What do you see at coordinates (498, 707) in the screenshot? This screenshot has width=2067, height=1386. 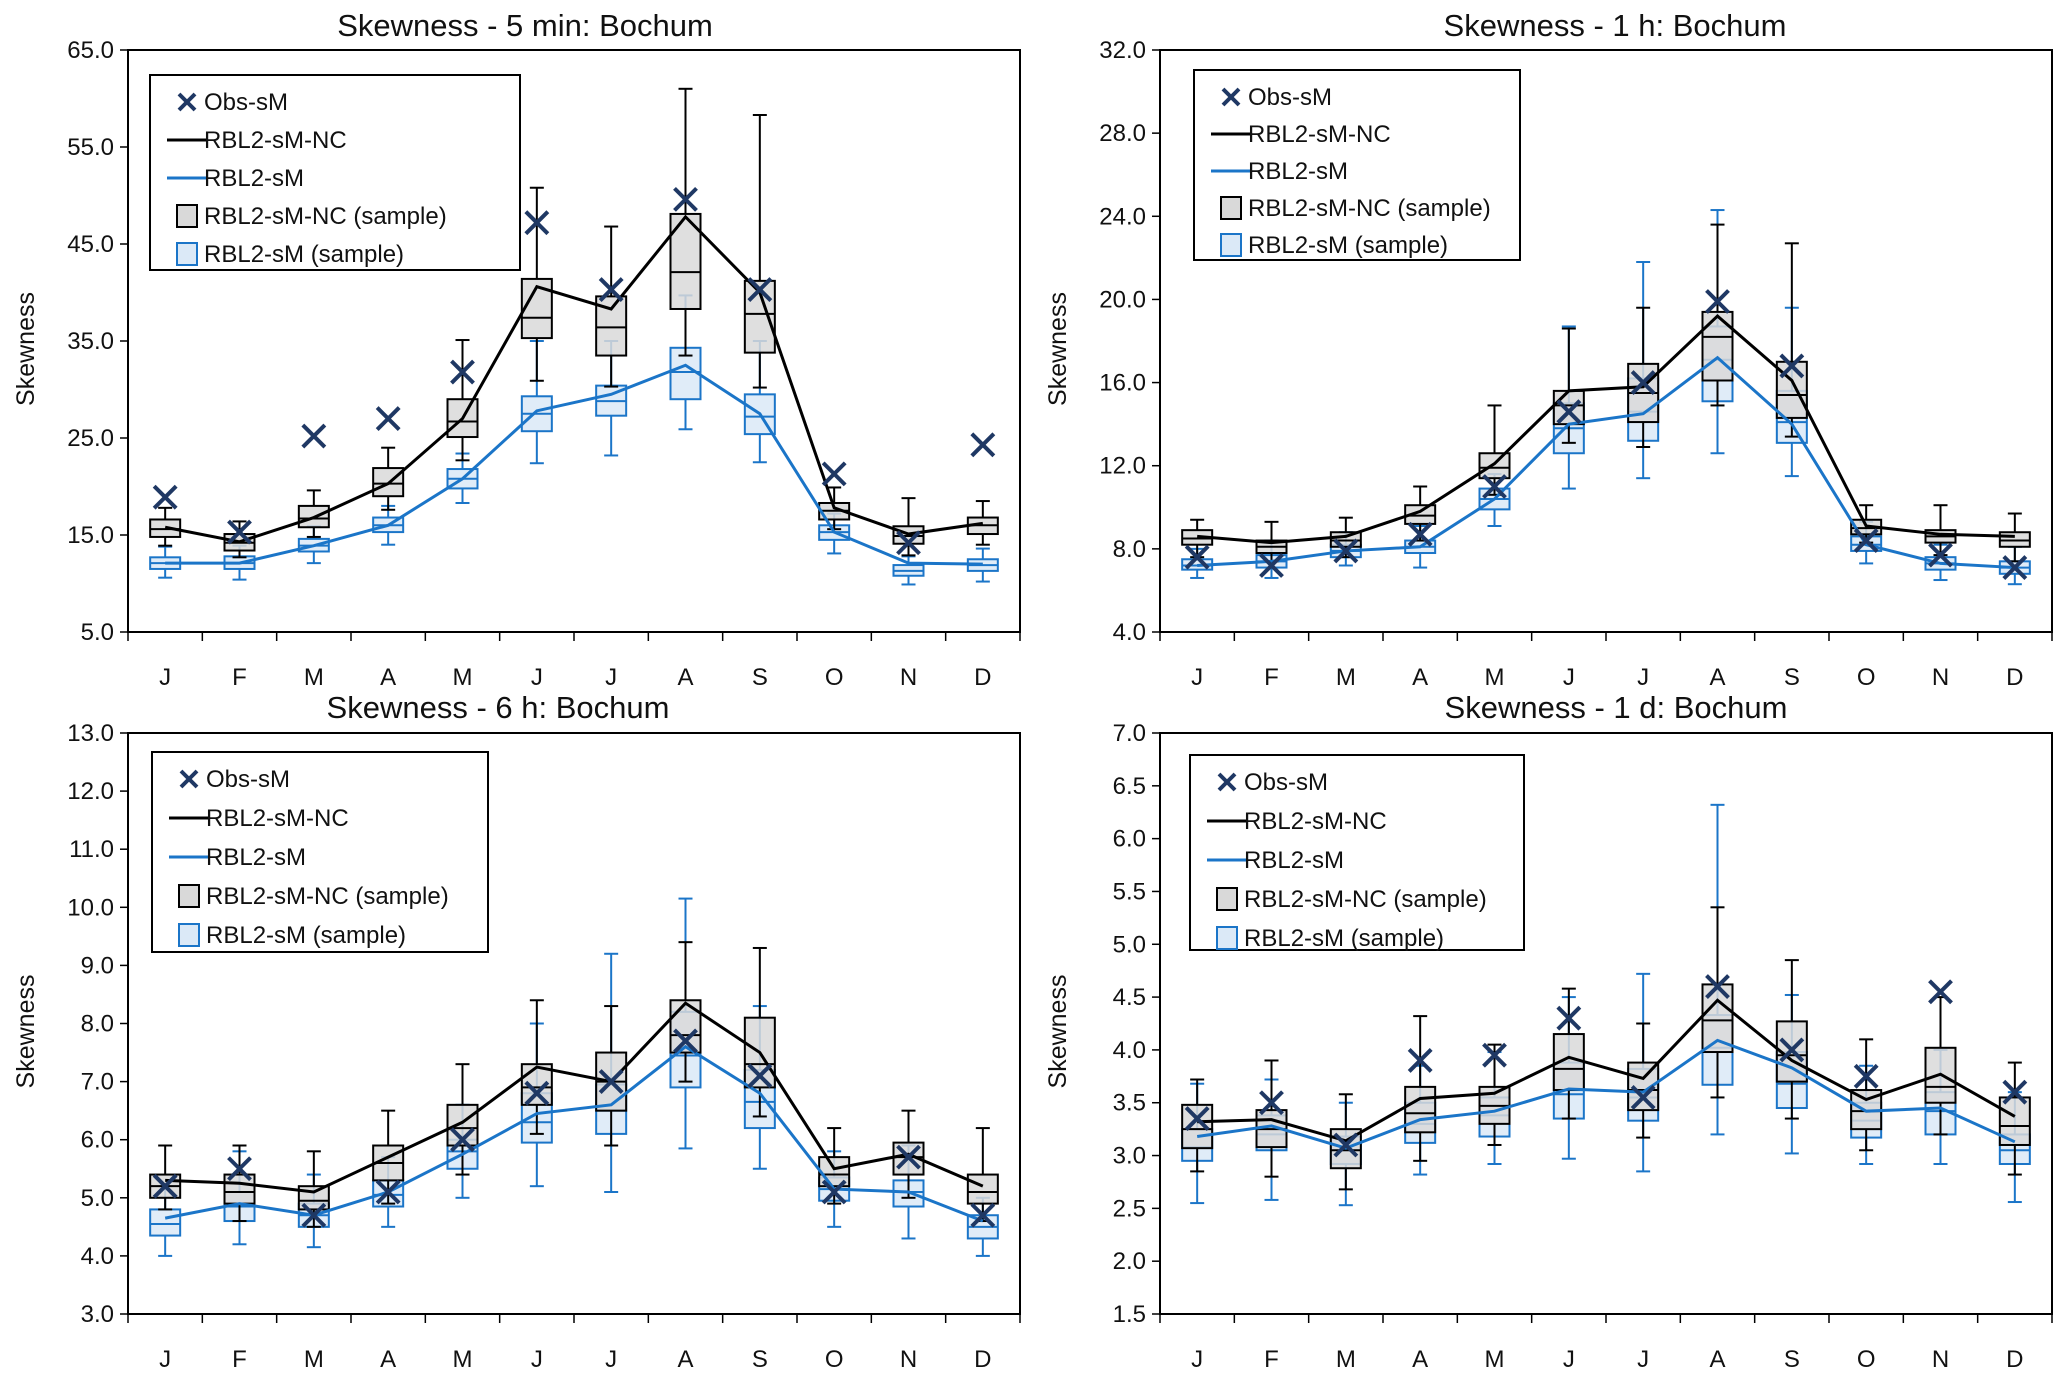 I see `panel-title: Skewness - 6 h: Bochum` at bounding box center [498, 707].